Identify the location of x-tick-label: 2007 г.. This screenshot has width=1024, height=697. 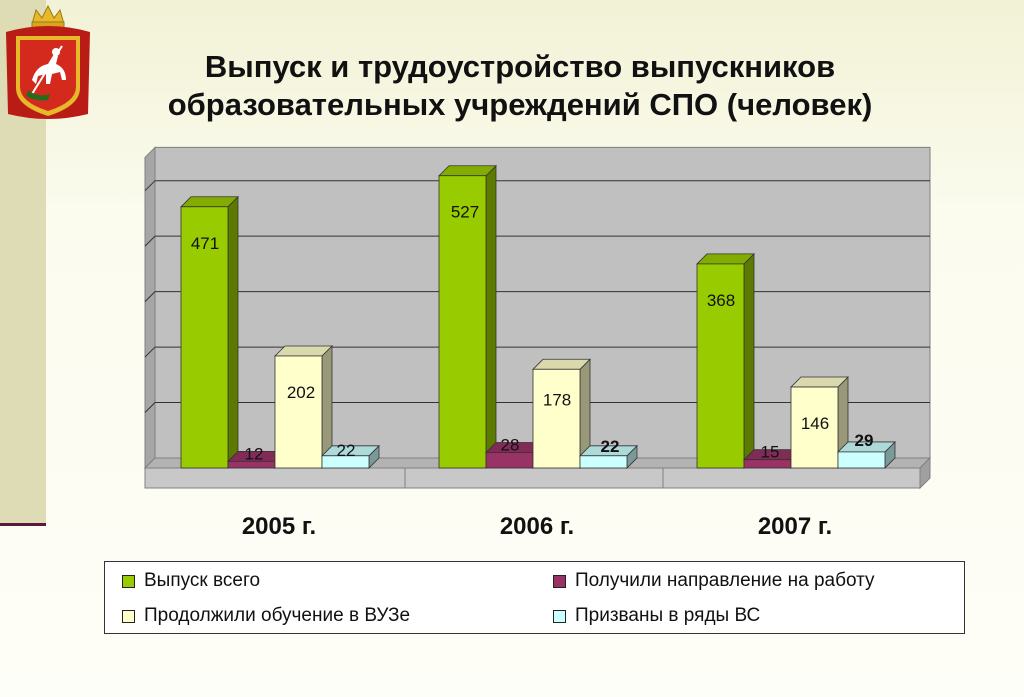
(795, 526).